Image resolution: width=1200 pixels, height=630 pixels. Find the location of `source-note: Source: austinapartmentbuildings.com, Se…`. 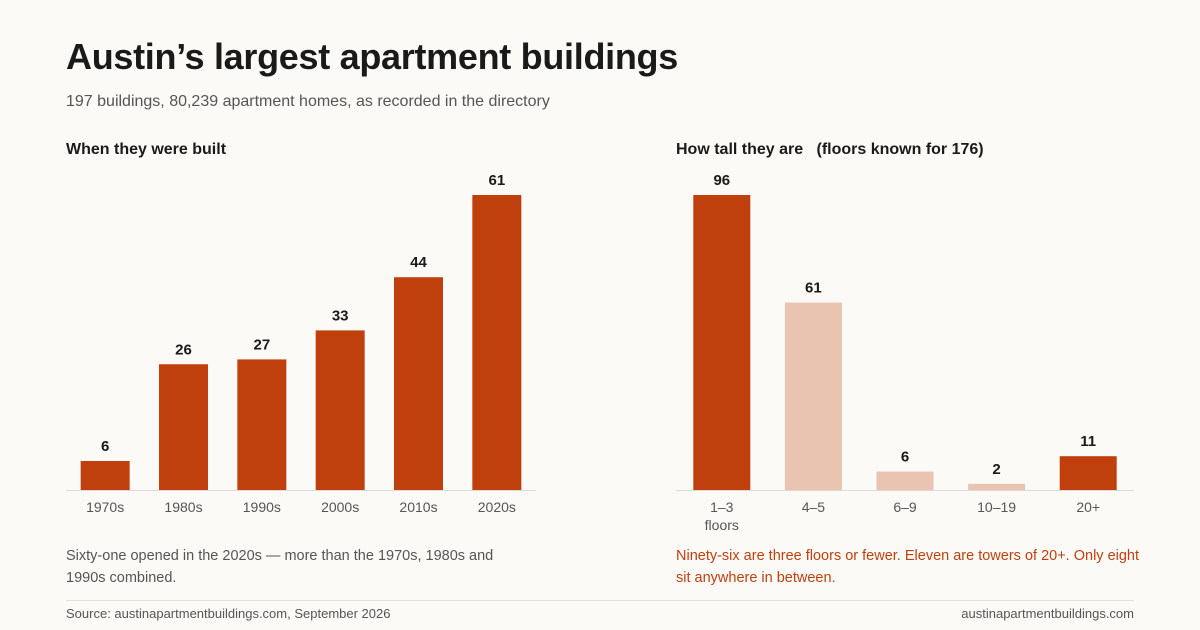

source-note: Source: austinapartmentbuildings.com, Se… is located at coordinates (228, 613).